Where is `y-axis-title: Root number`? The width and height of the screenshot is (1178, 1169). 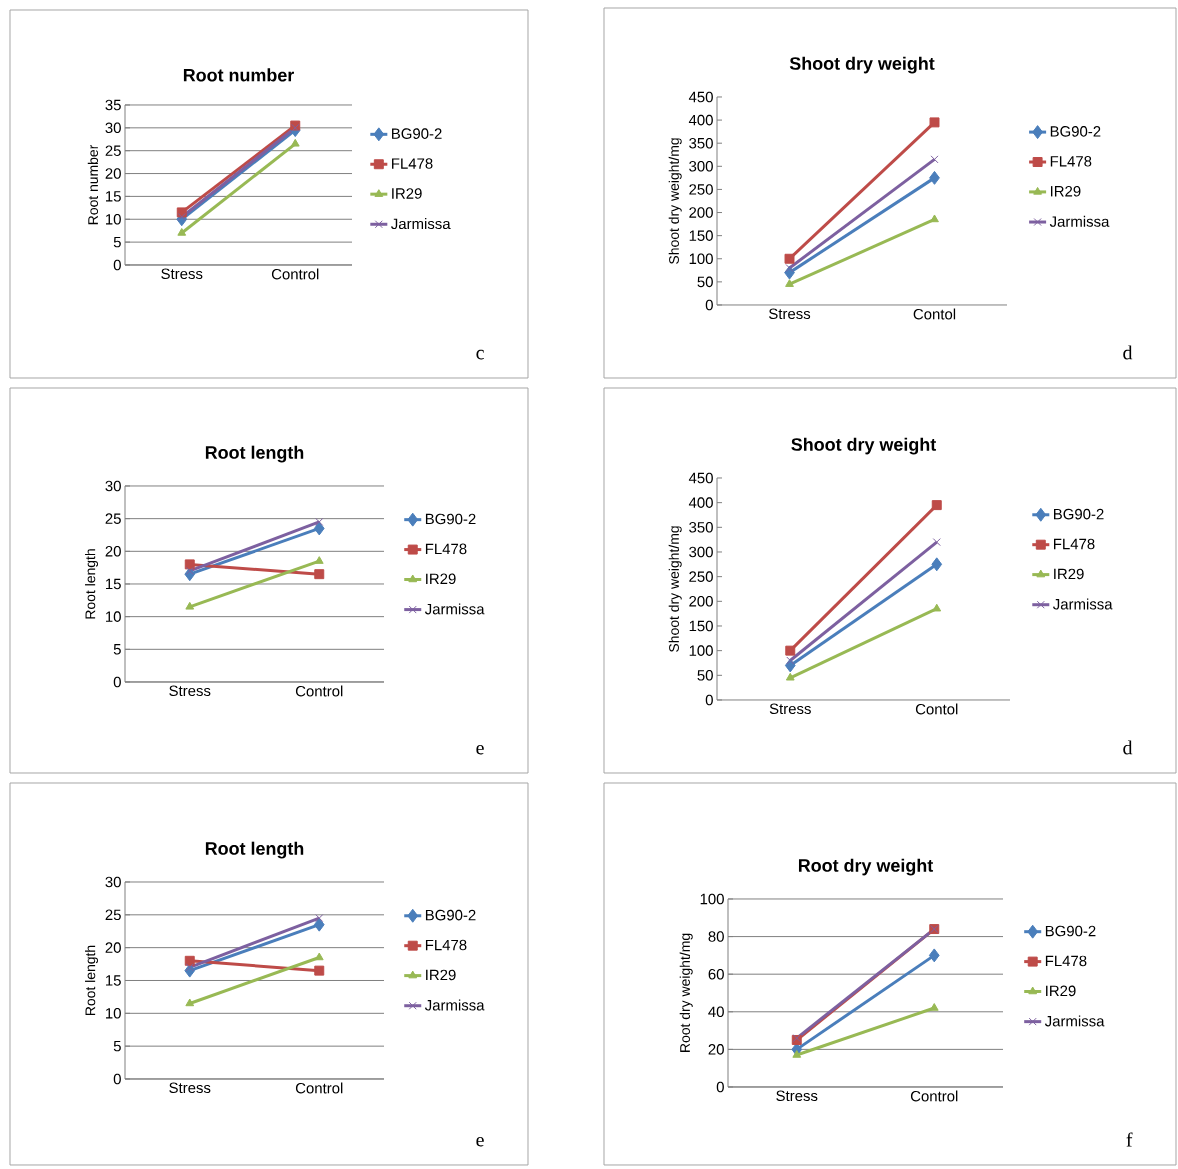 y-axis-title: Root number is located at coordinates (93, 184).